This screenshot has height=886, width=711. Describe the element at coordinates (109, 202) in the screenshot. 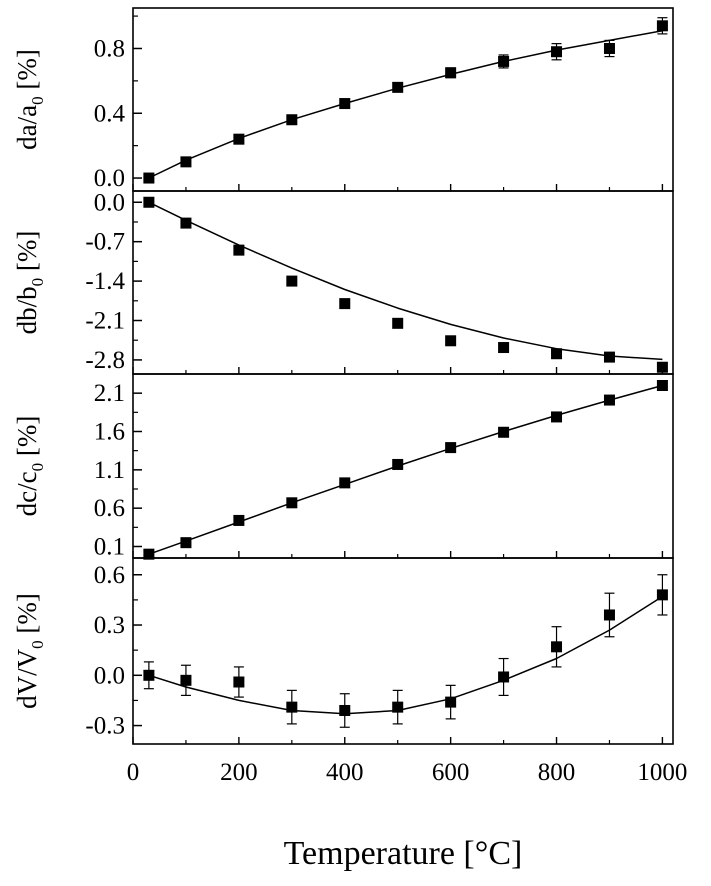

I see `panel-b-ytick-label: 0.0` at that location.